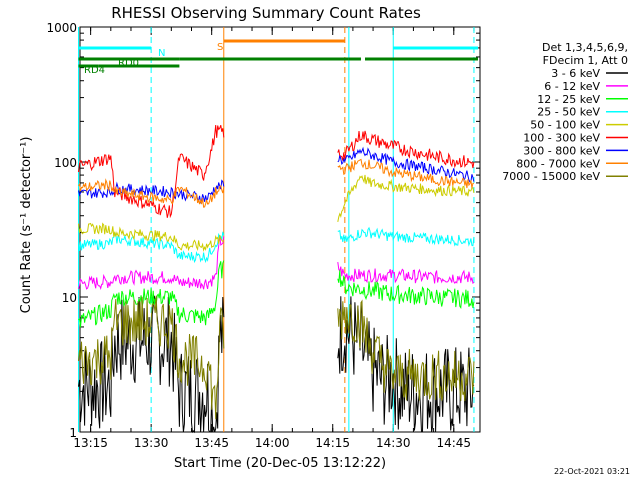  What do you see at coordinates (94, 70) in the screenshot?
I see `flag-label-RD4: RD4` at bounding box center [94, 70].